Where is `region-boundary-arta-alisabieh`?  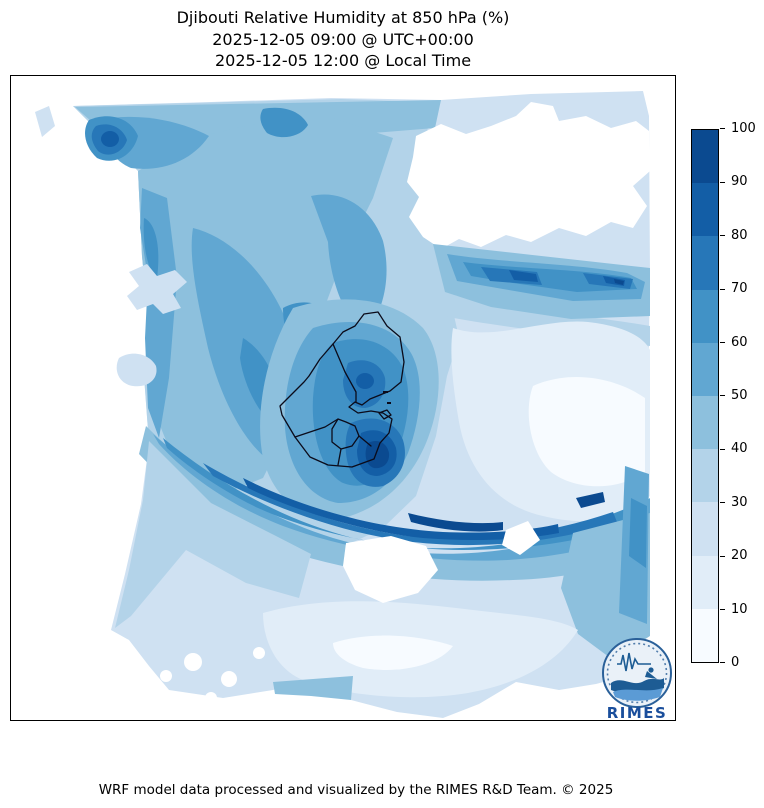 region-boundary-arta-alisabieh is located at coordinates (339, 457).